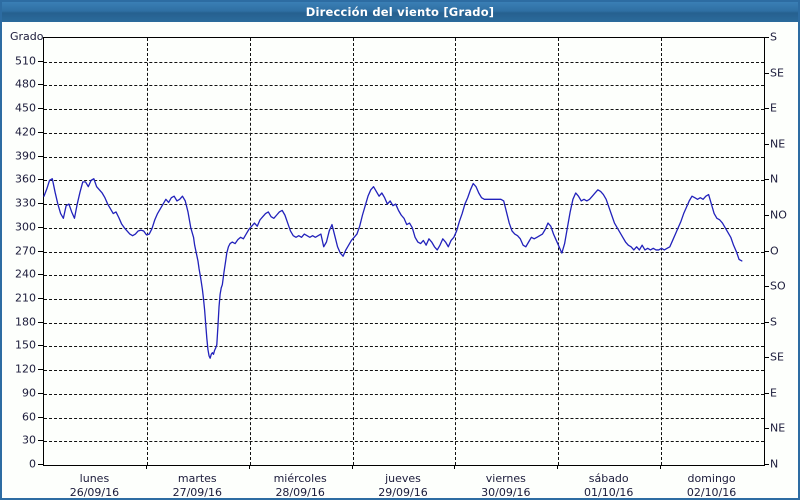 The image size is (800, 500). Describe the element at coordinates (25, 345) in the screenshot. I see `y-axis-left-label: 150` at that location.